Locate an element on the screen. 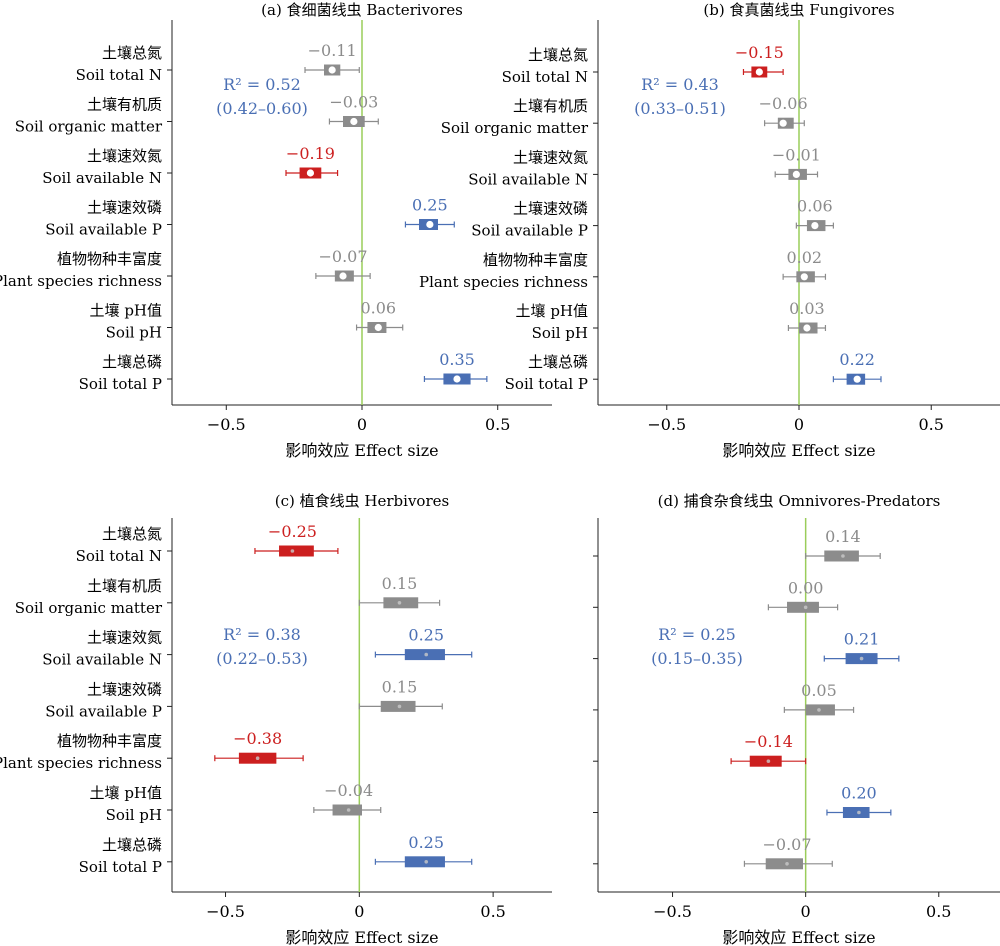 Image resolution: width=1000 pixels, height=946 pixels. r-squared-label: R² = 0.52 is located at coordinates (262, 84).